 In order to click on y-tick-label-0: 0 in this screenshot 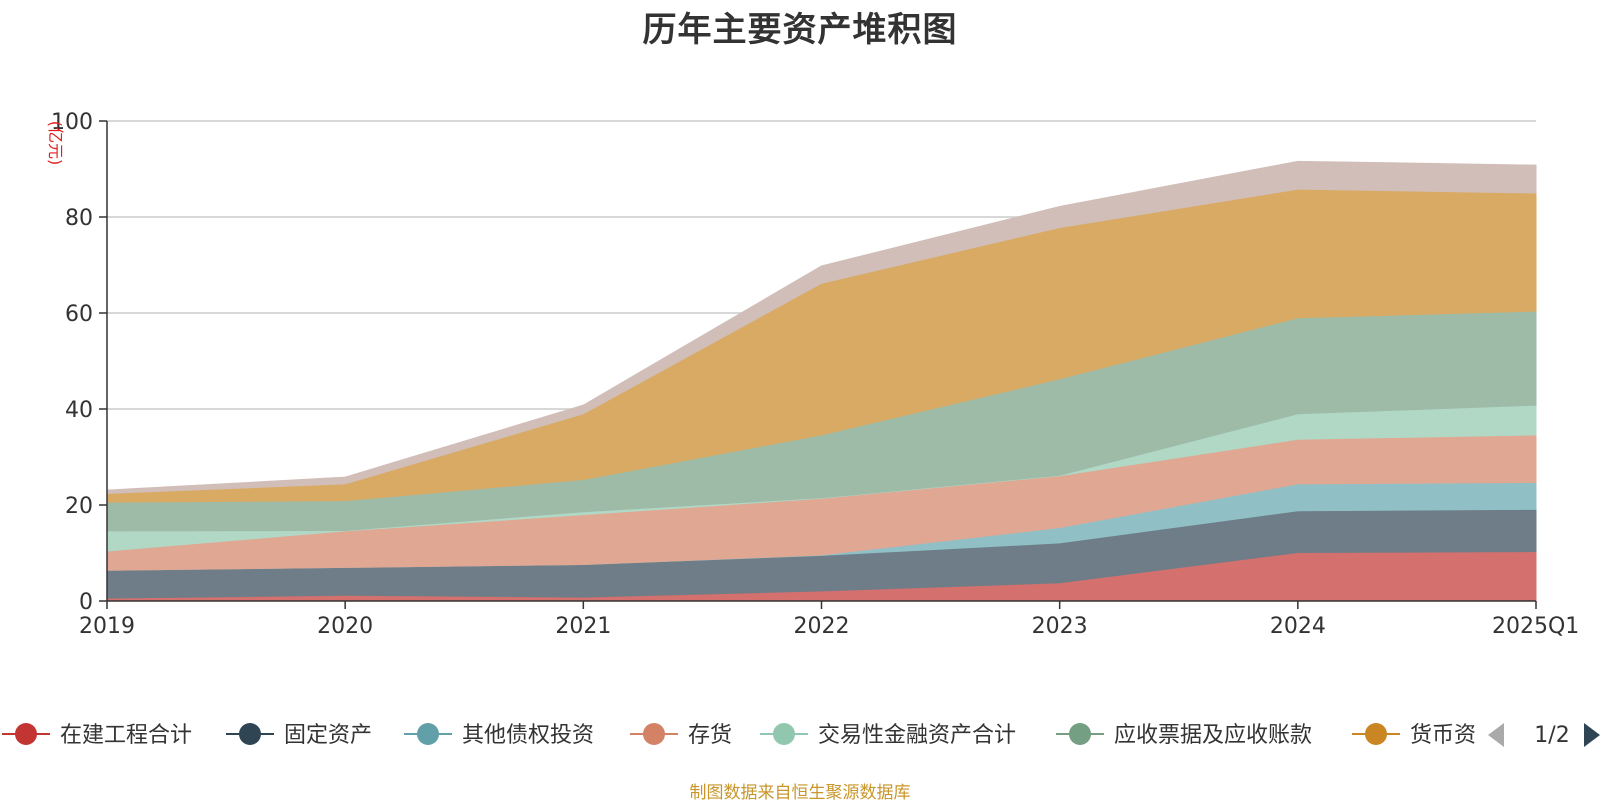, I will do `click(86, 602)`.